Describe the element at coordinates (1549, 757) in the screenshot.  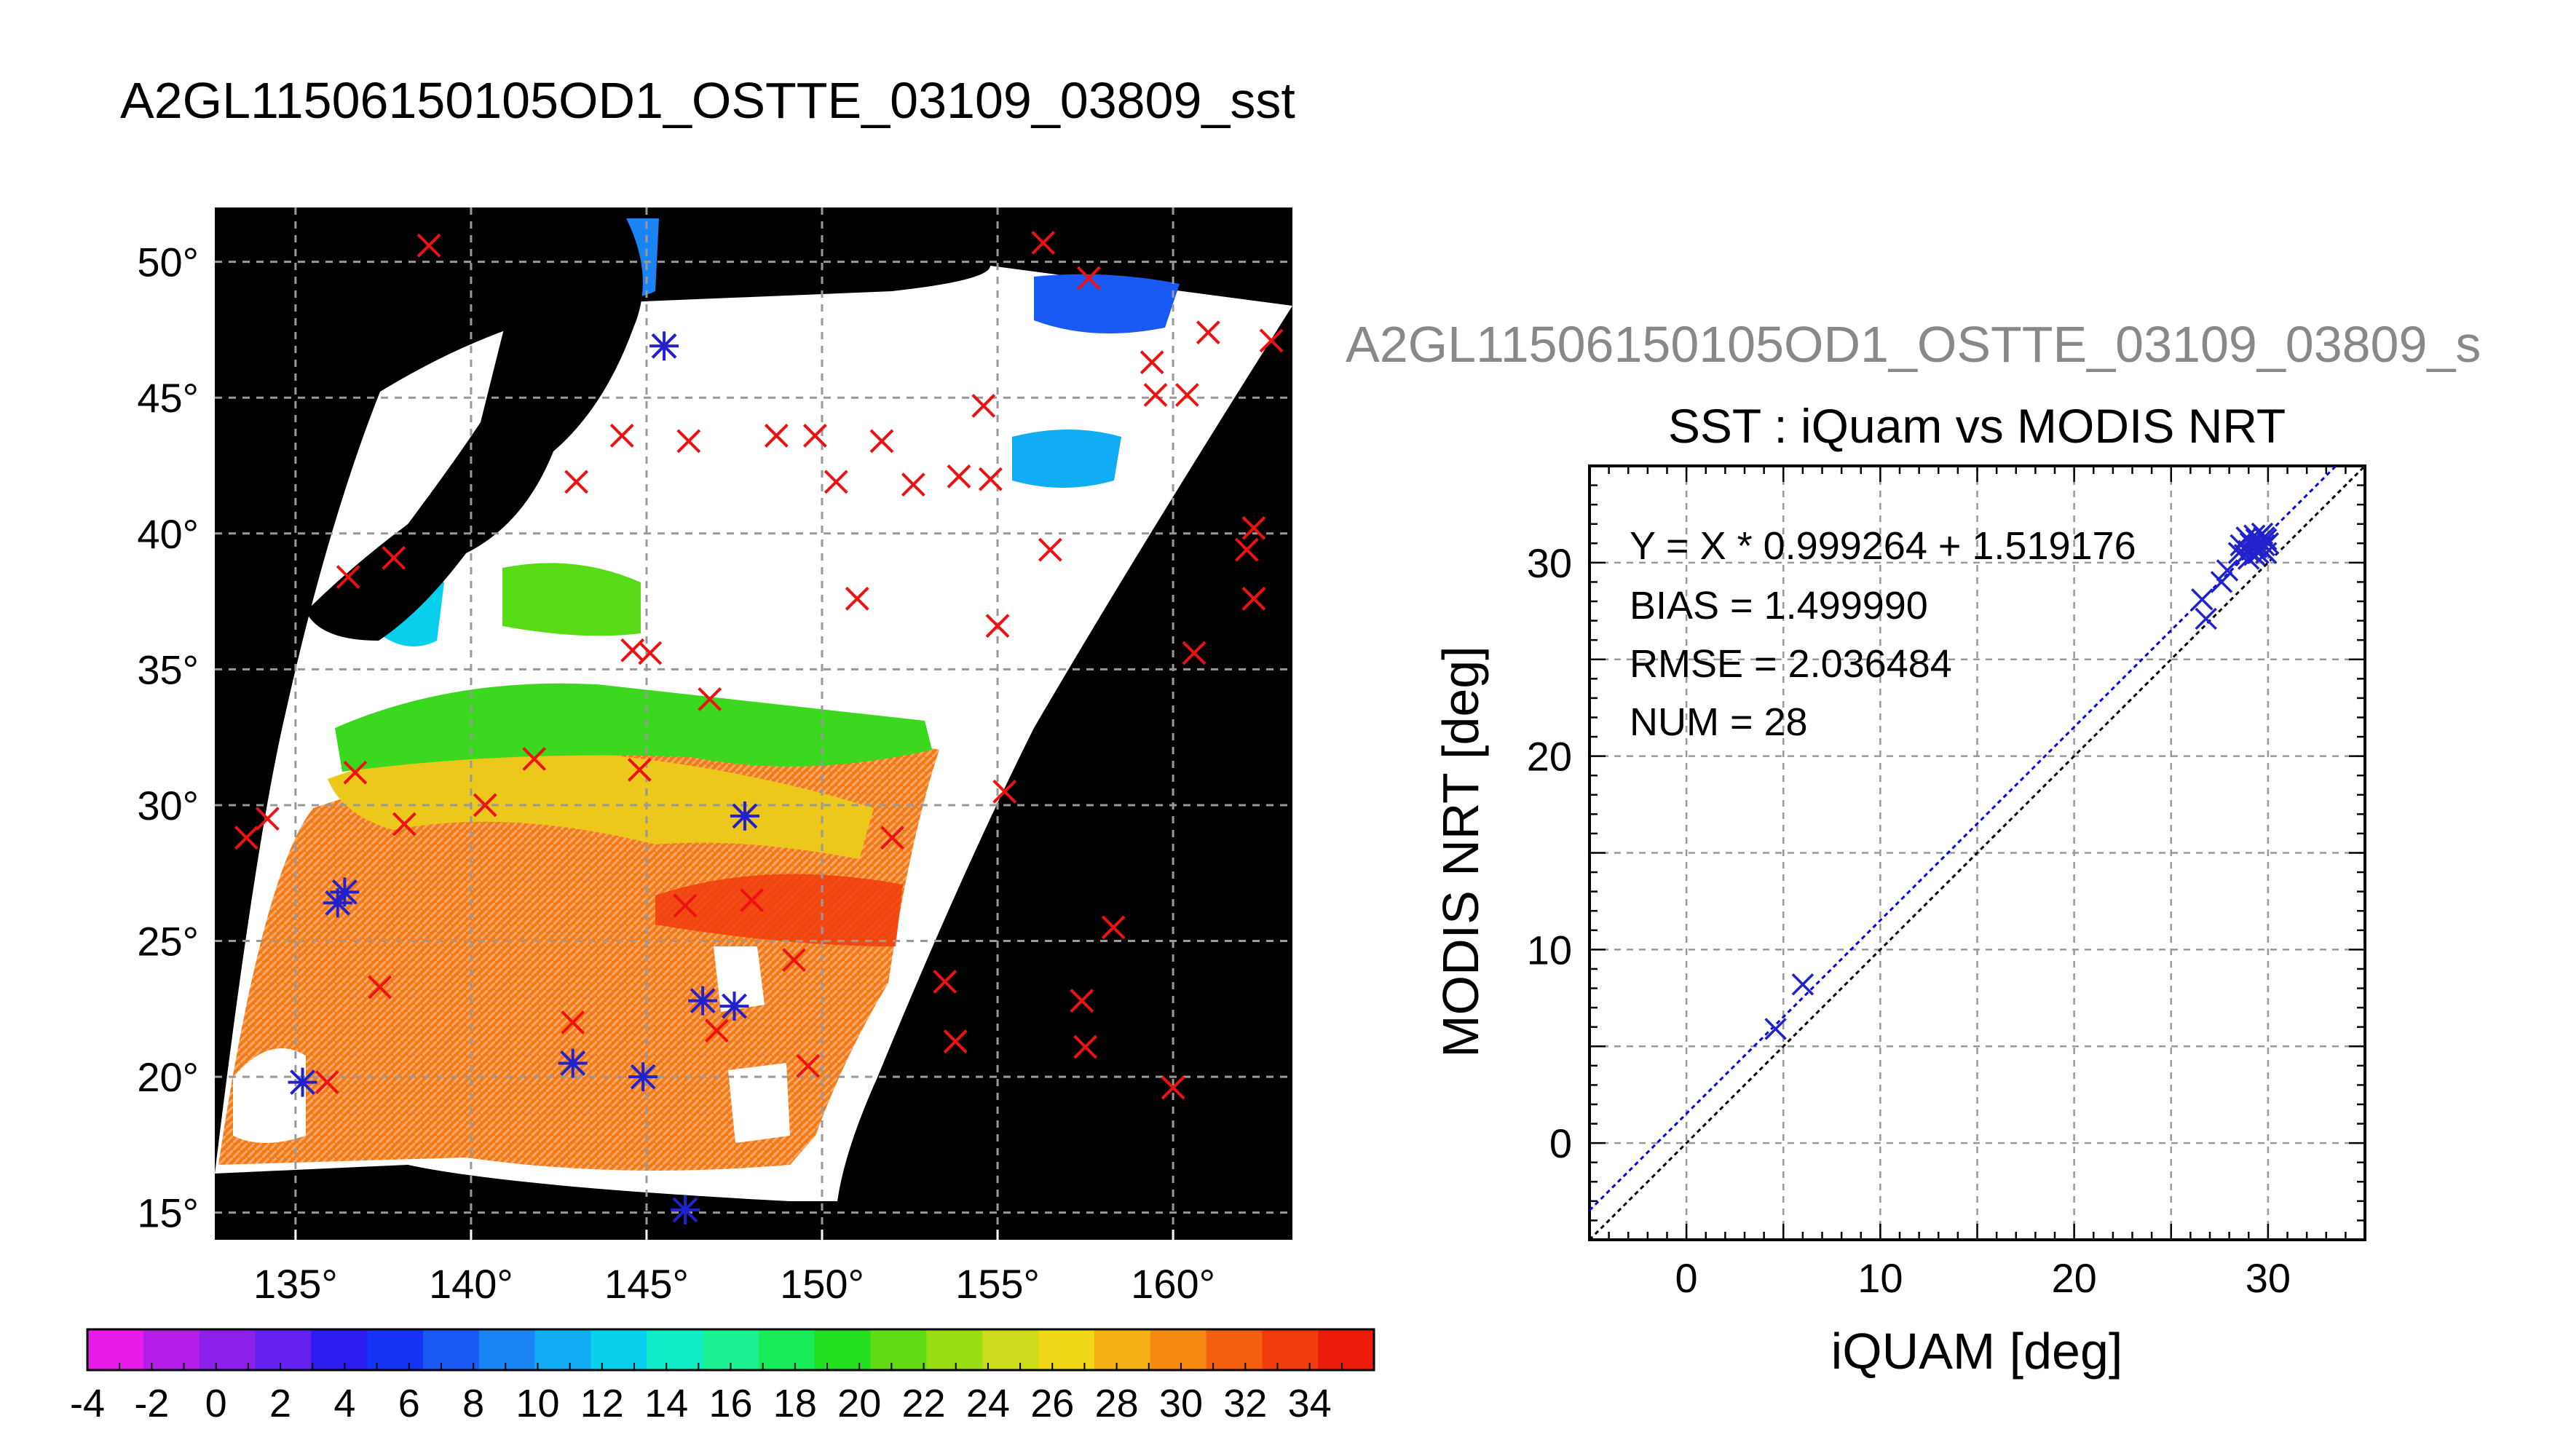
I see `scatter-ytick-label: 20` at that location.